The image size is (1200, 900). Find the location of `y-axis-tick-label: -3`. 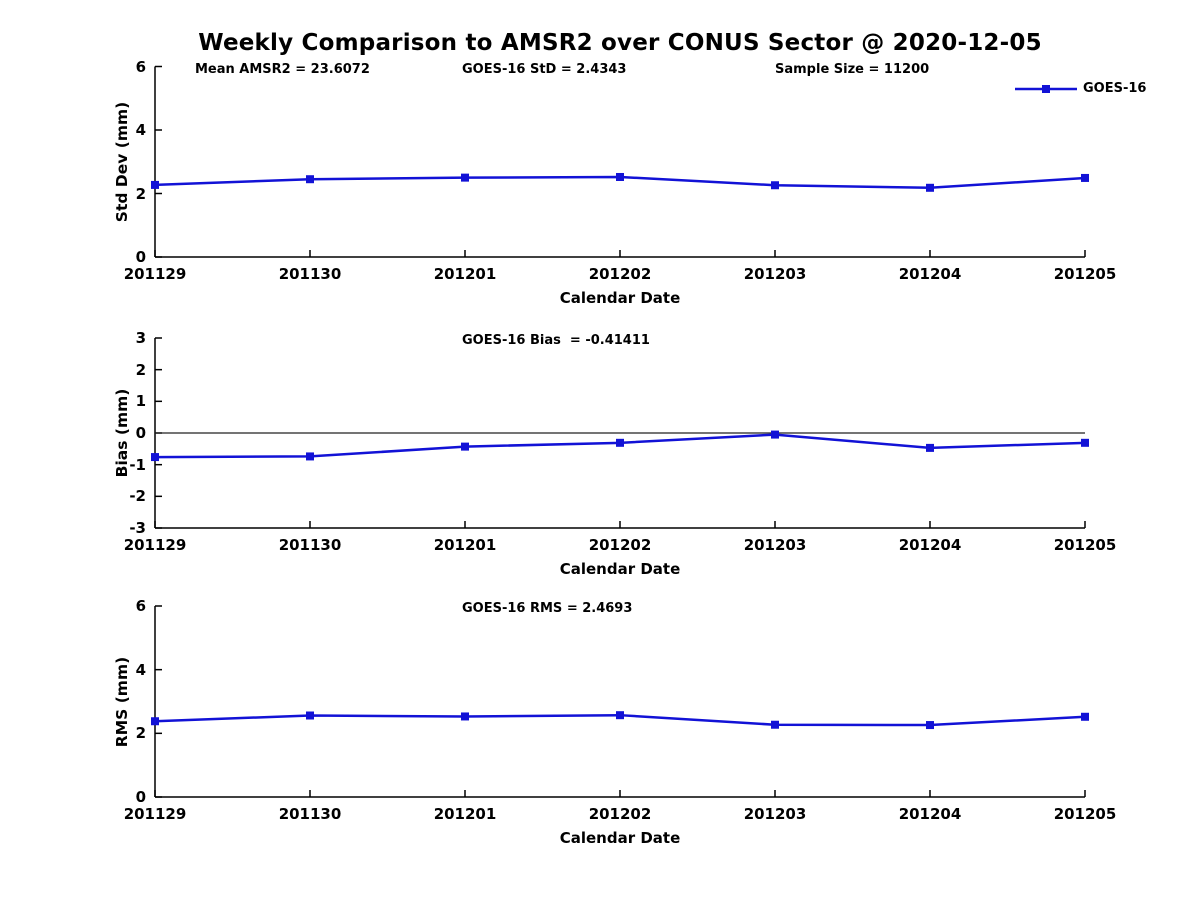

y-axis-tick-label: -3 is located at coordinates (137, 528).